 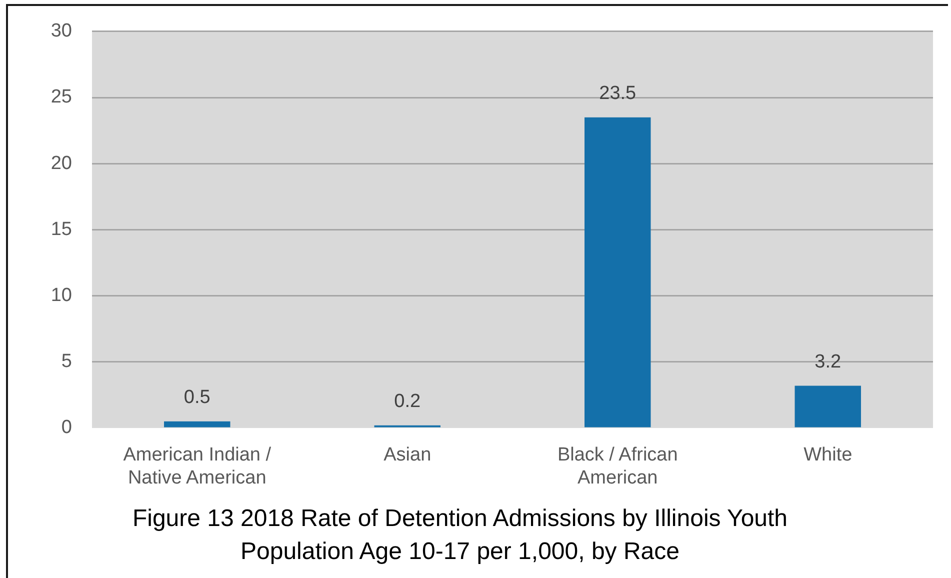 What do you see at coordinates (61, 163) in the screenshot?
I see `y-tick-label: 20` at bounding box center [61, 163].